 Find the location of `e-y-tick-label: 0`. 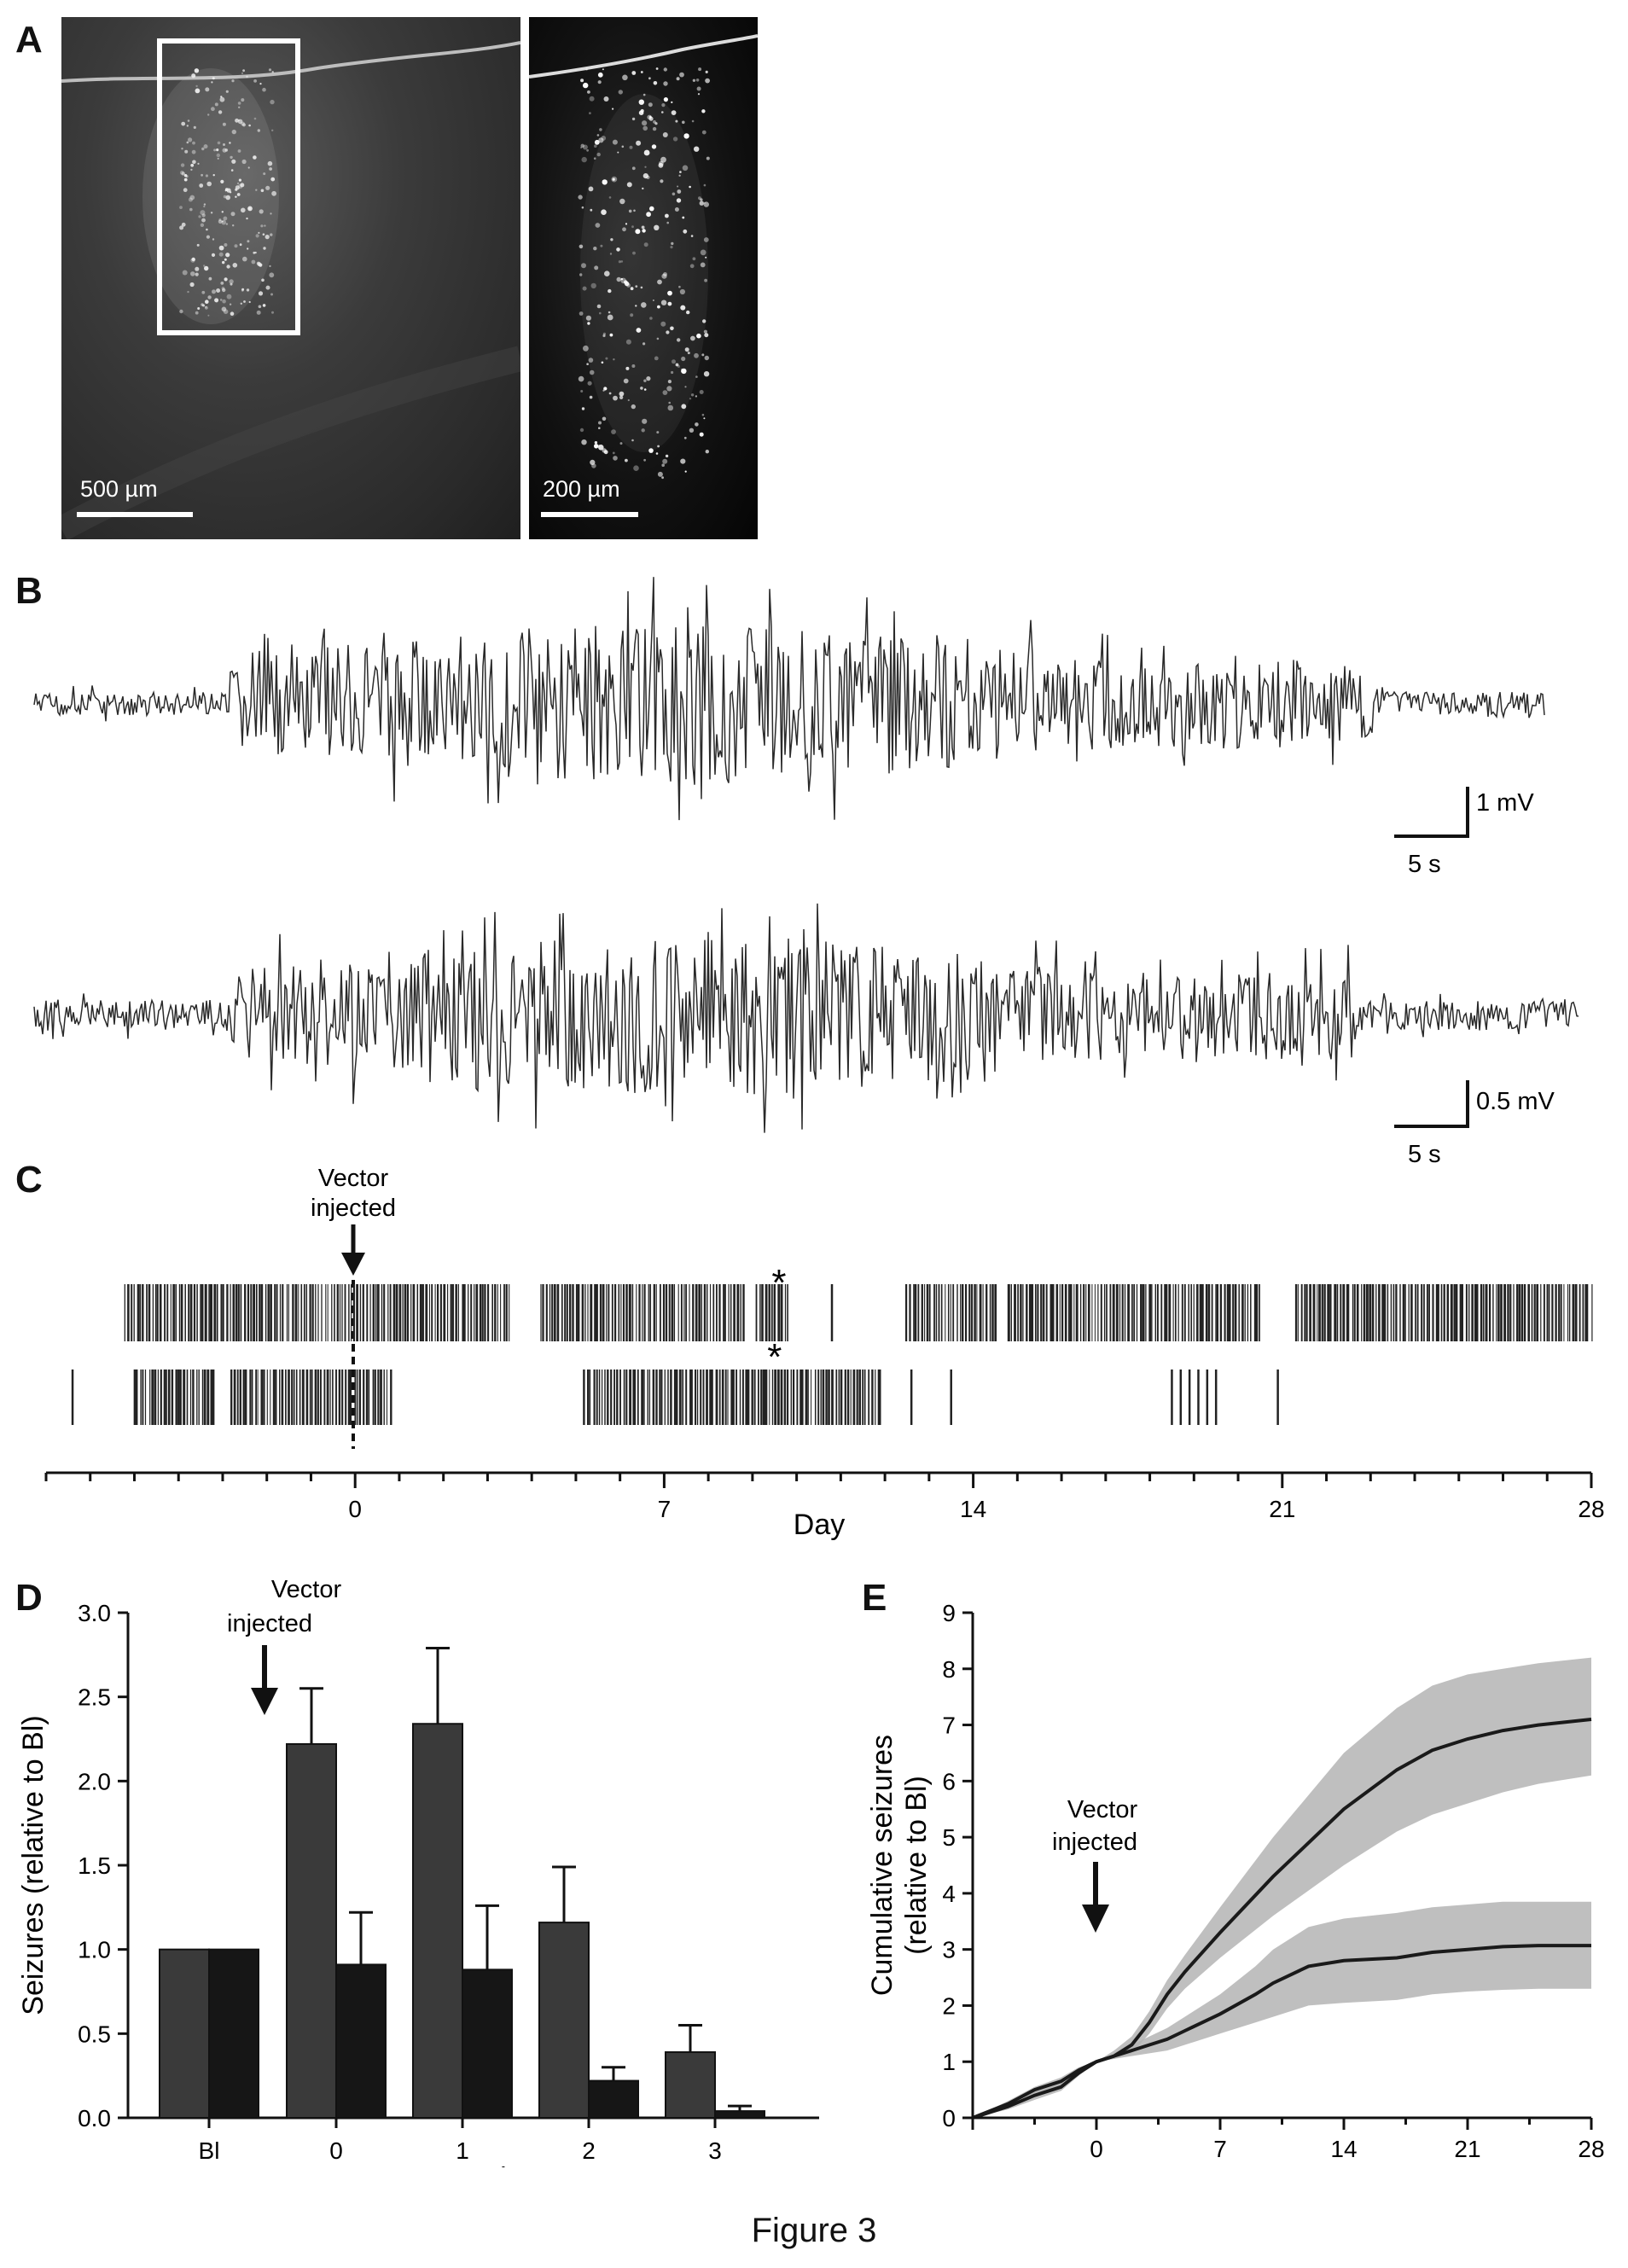

e-y-tick-label: 0 is located at coordinates (949, 2118).